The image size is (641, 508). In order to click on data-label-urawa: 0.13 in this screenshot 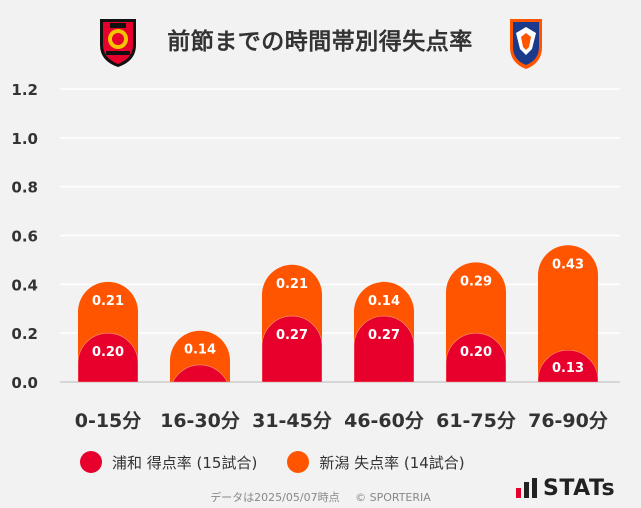, I will do `click(568, 368)`.